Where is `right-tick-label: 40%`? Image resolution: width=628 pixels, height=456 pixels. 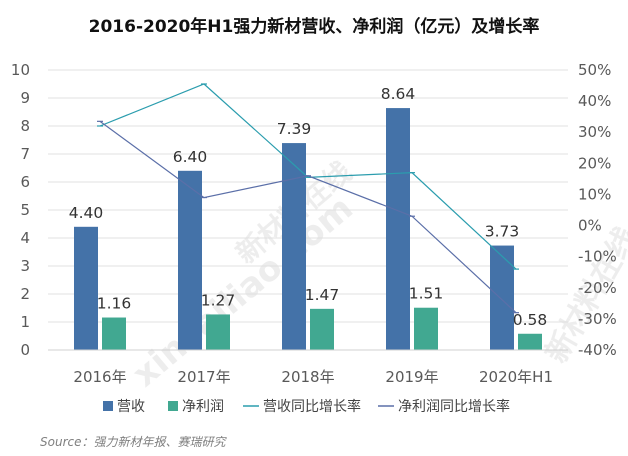 right-tick-label: 40% is located at coordinates (594, 101).